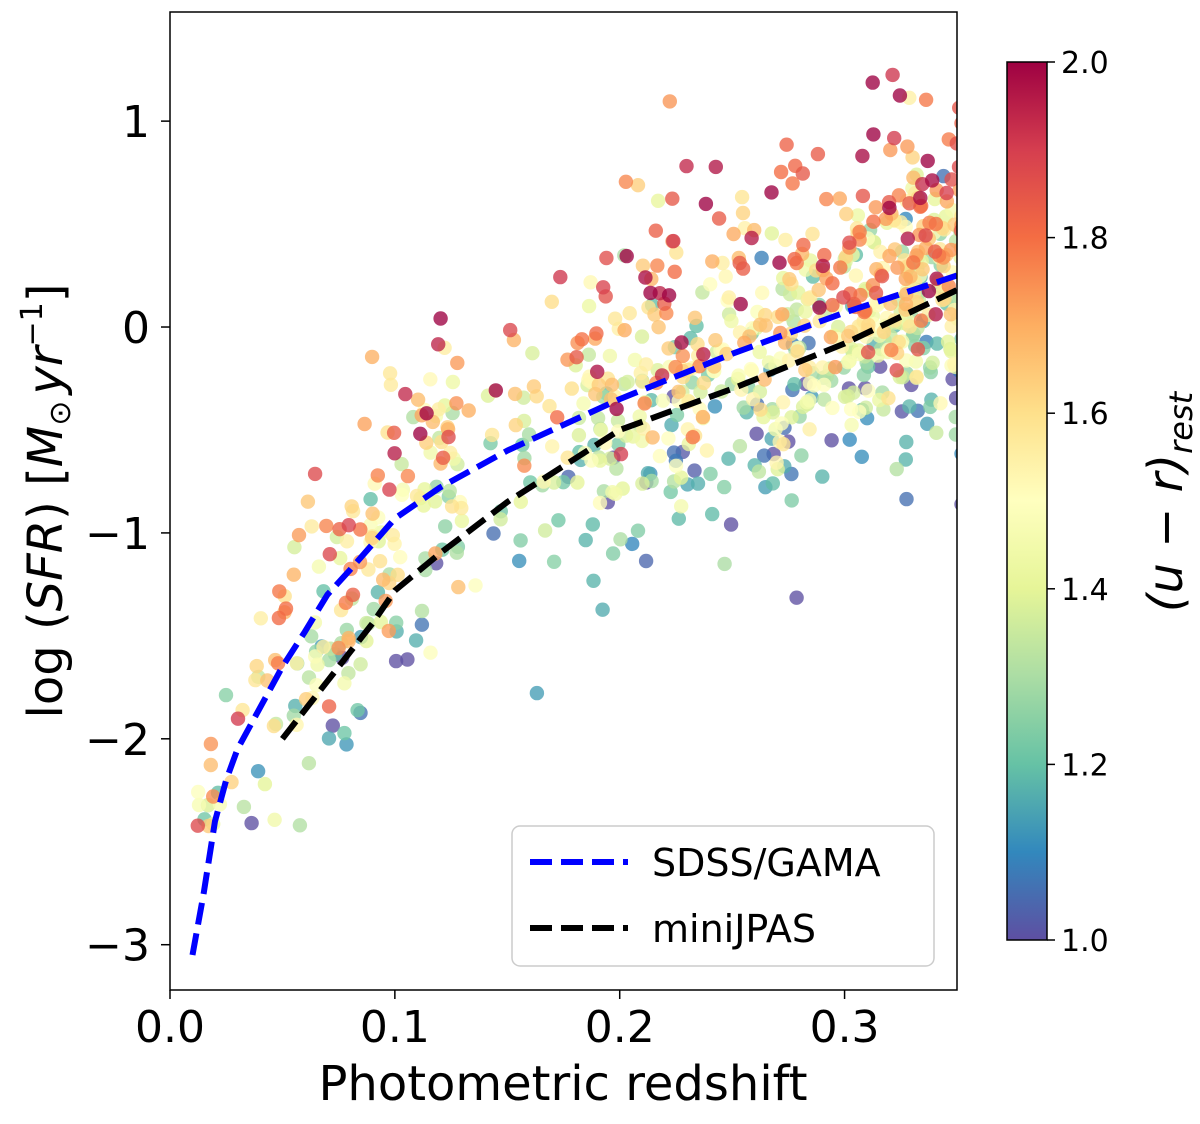 This screenshot has width=1200, height=1124. What do you see at coordinates (1085, 414) in the screenshot?
I see `colorbar-tick-label: 1.6` at bounding box center [1085, 414].